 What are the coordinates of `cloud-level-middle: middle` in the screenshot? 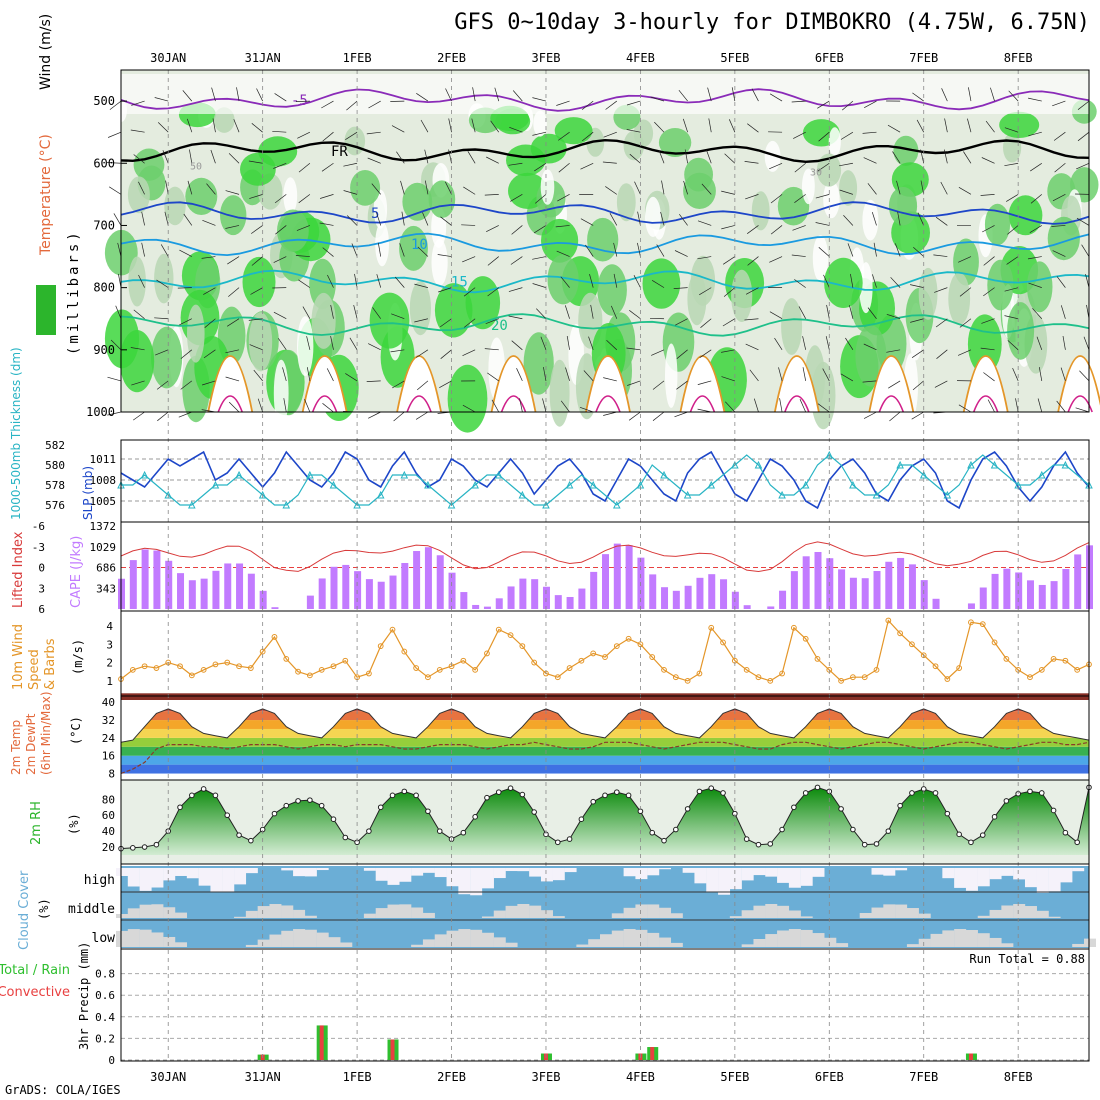 It's located at (91, 909).